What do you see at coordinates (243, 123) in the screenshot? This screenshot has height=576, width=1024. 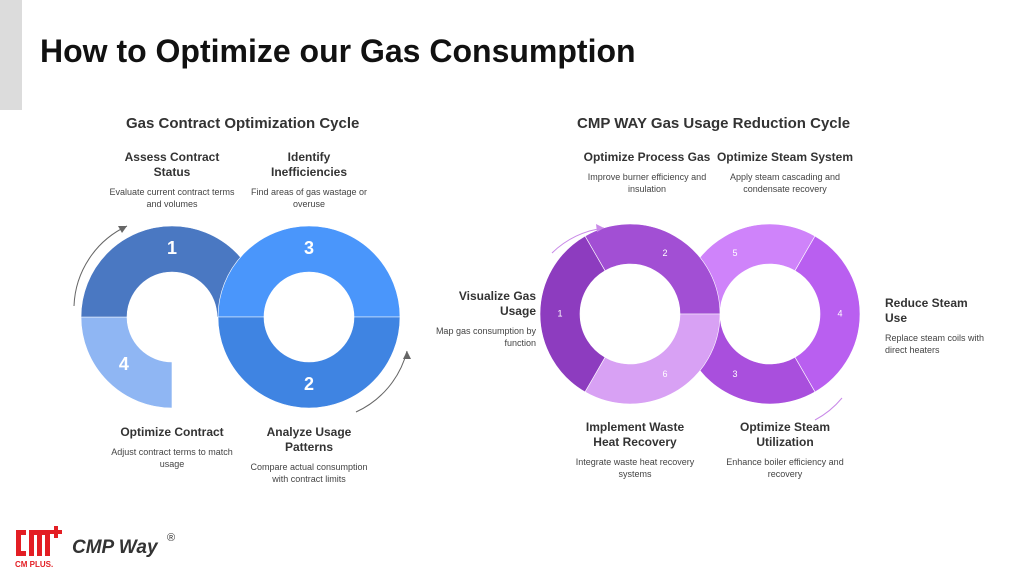 I see `left-diagram-title: Gas Contract Optimization Cycle` at bounding box center [243, 123].